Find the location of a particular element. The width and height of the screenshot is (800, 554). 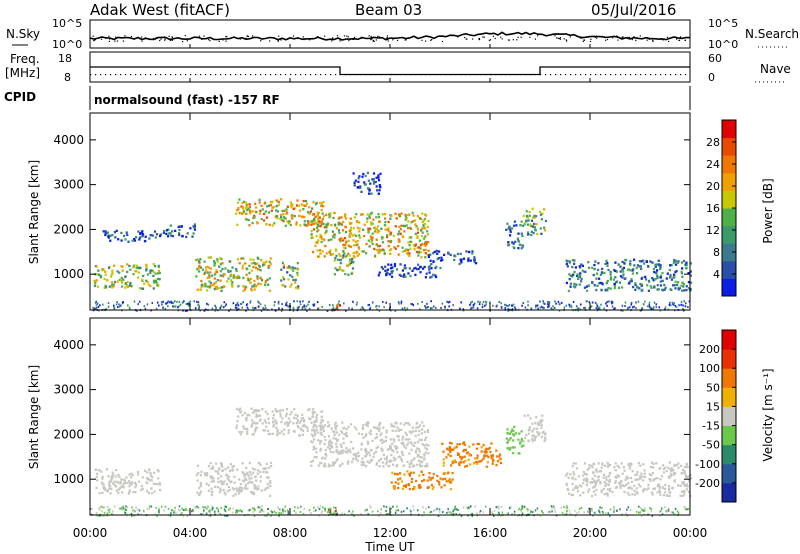

colorbar-tick-label: 16 is located at coordinates (713, 208).